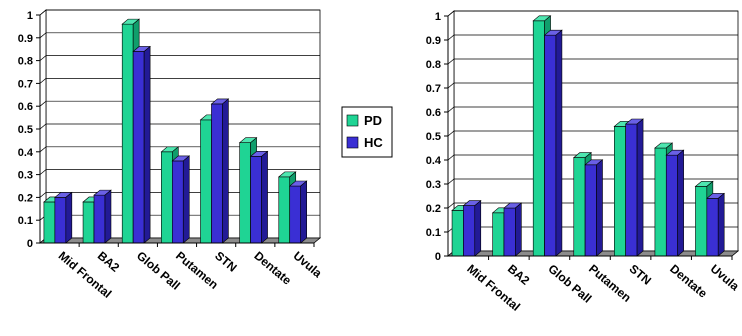 This screenshot has height=336, width=742. I want to click on legend-swatch-pd, so click(352, 120).